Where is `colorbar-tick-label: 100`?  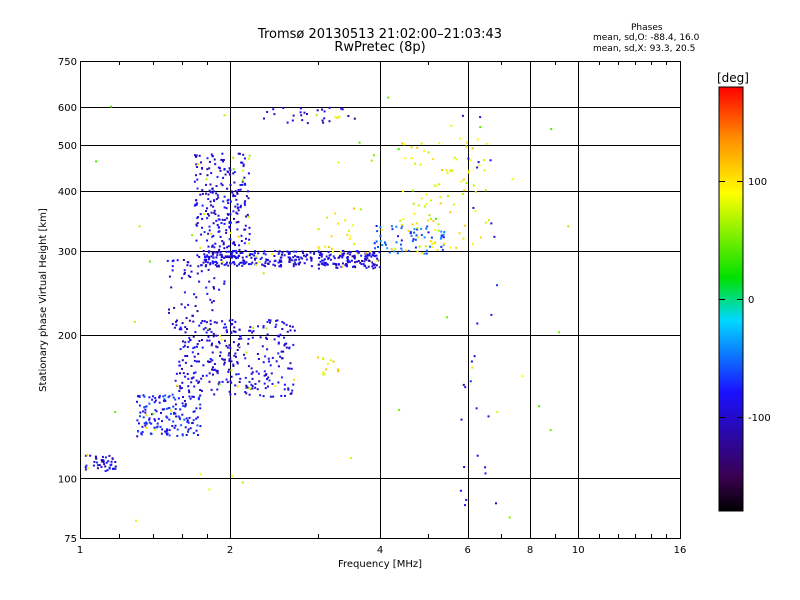
colorbar-tick-label: 100 is located at coordinates (757, 182).